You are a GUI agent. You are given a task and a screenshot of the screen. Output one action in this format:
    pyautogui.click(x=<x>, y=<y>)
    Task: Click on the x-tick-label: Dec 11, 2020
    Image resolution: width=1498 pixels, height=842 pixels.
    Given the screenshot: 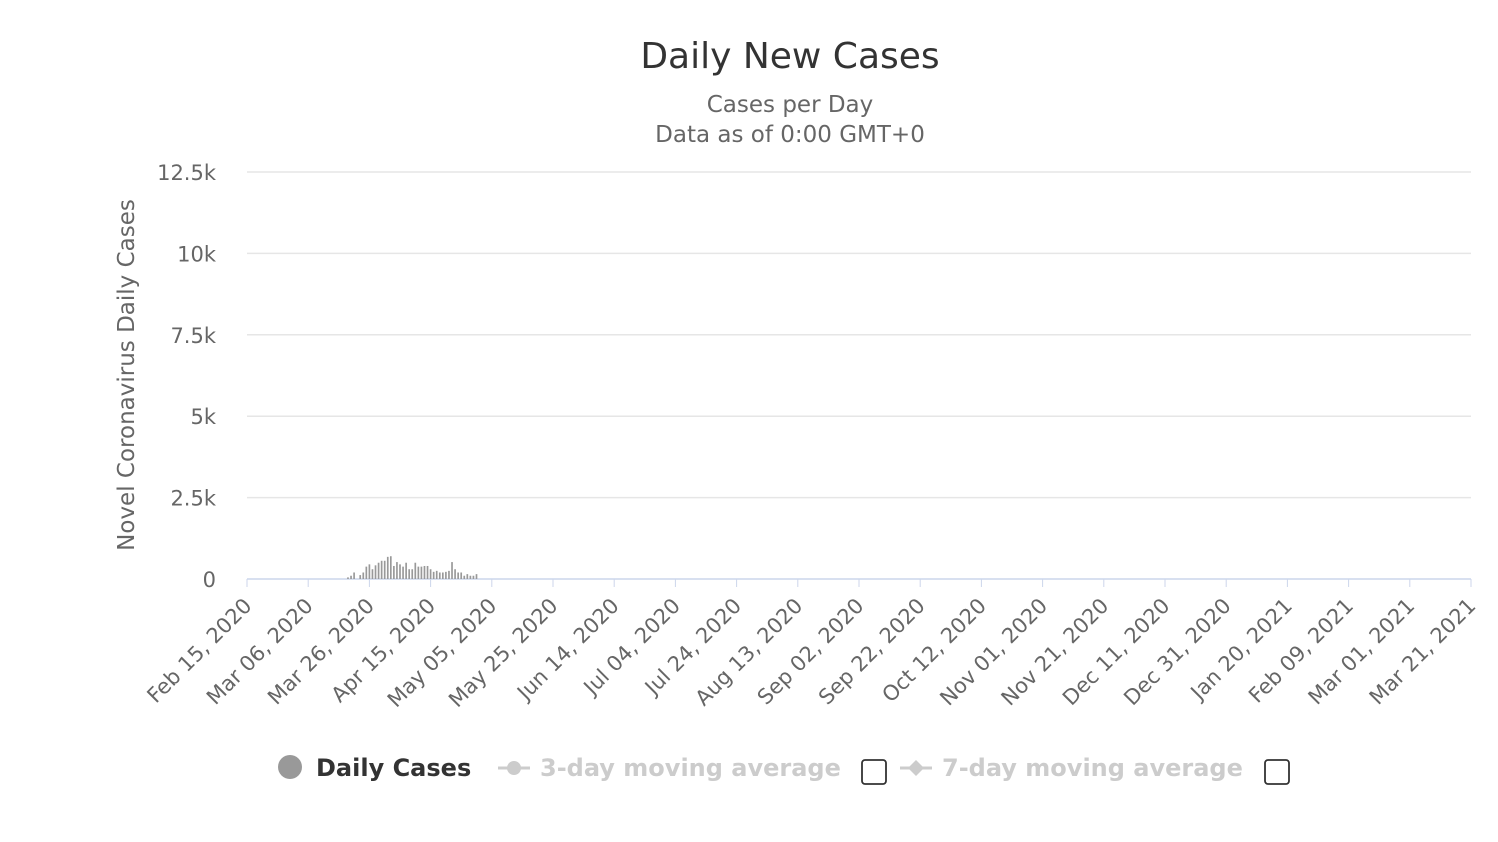 What is the action you would take?
    pyautogui.click(x=1116, y=652)
    